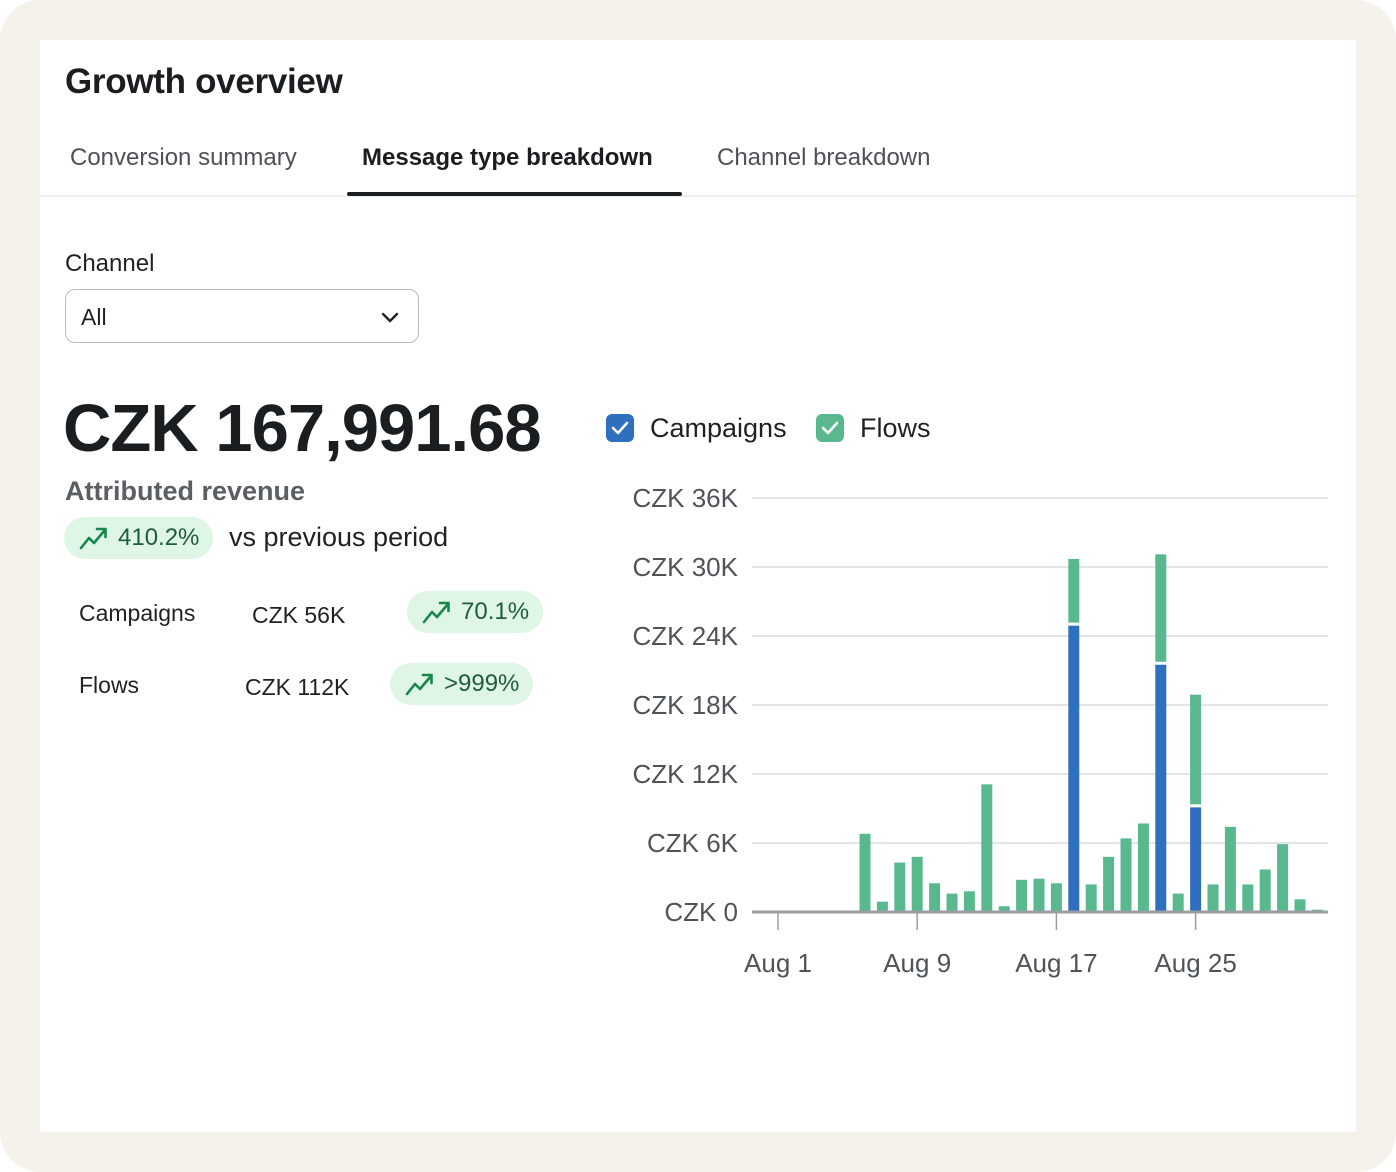 This screenshot has width=1396, height=1172. I want to click on campaigns-change-badge: 70.1%, so click(475, 612).